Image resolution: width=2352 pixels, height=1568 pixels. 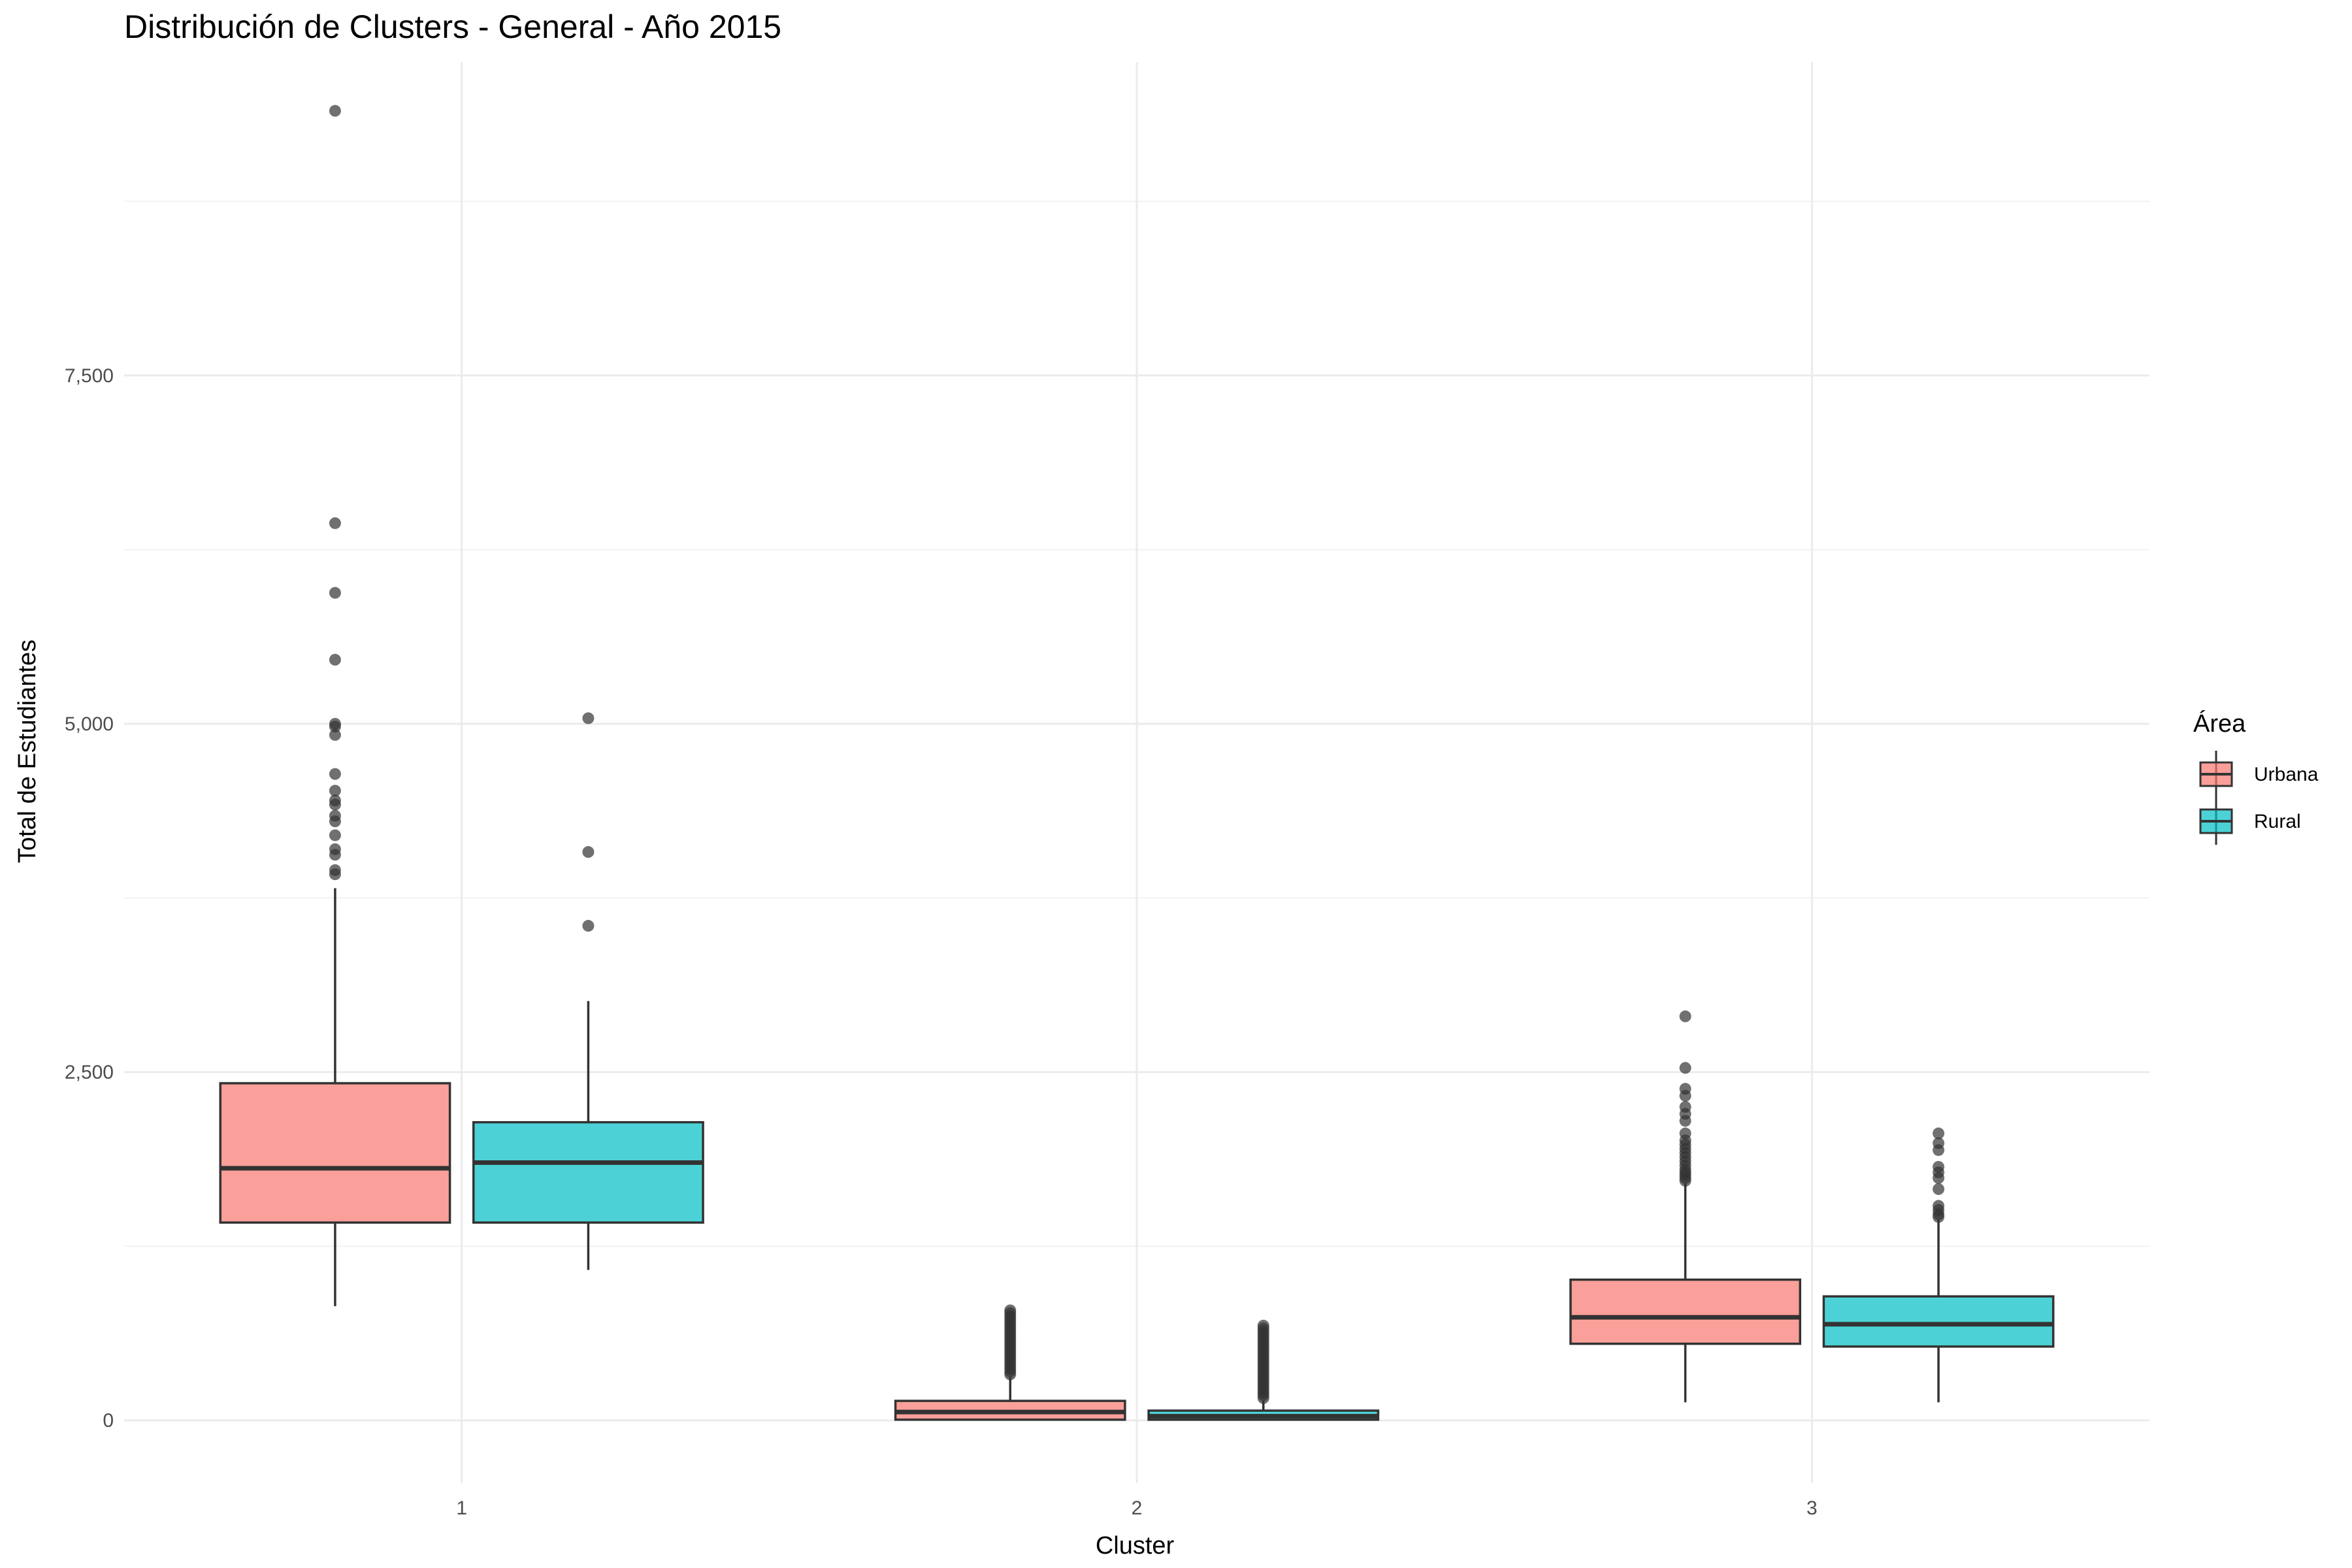 What do you see at coordinates (89, 1072) in the screenshot?
I see `y-tick-label: 2,500` at bounding box center [89, 1072].